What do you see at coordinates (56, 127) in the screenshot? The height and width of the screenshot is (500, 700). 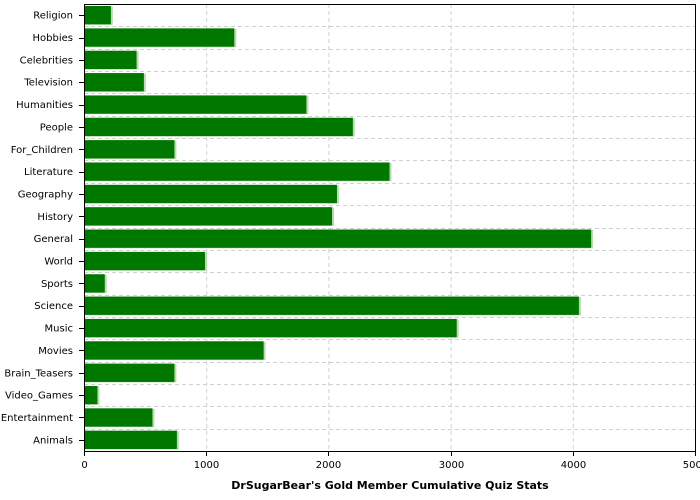 I see `y-tick-label: People` at bounding box center [56, 127].